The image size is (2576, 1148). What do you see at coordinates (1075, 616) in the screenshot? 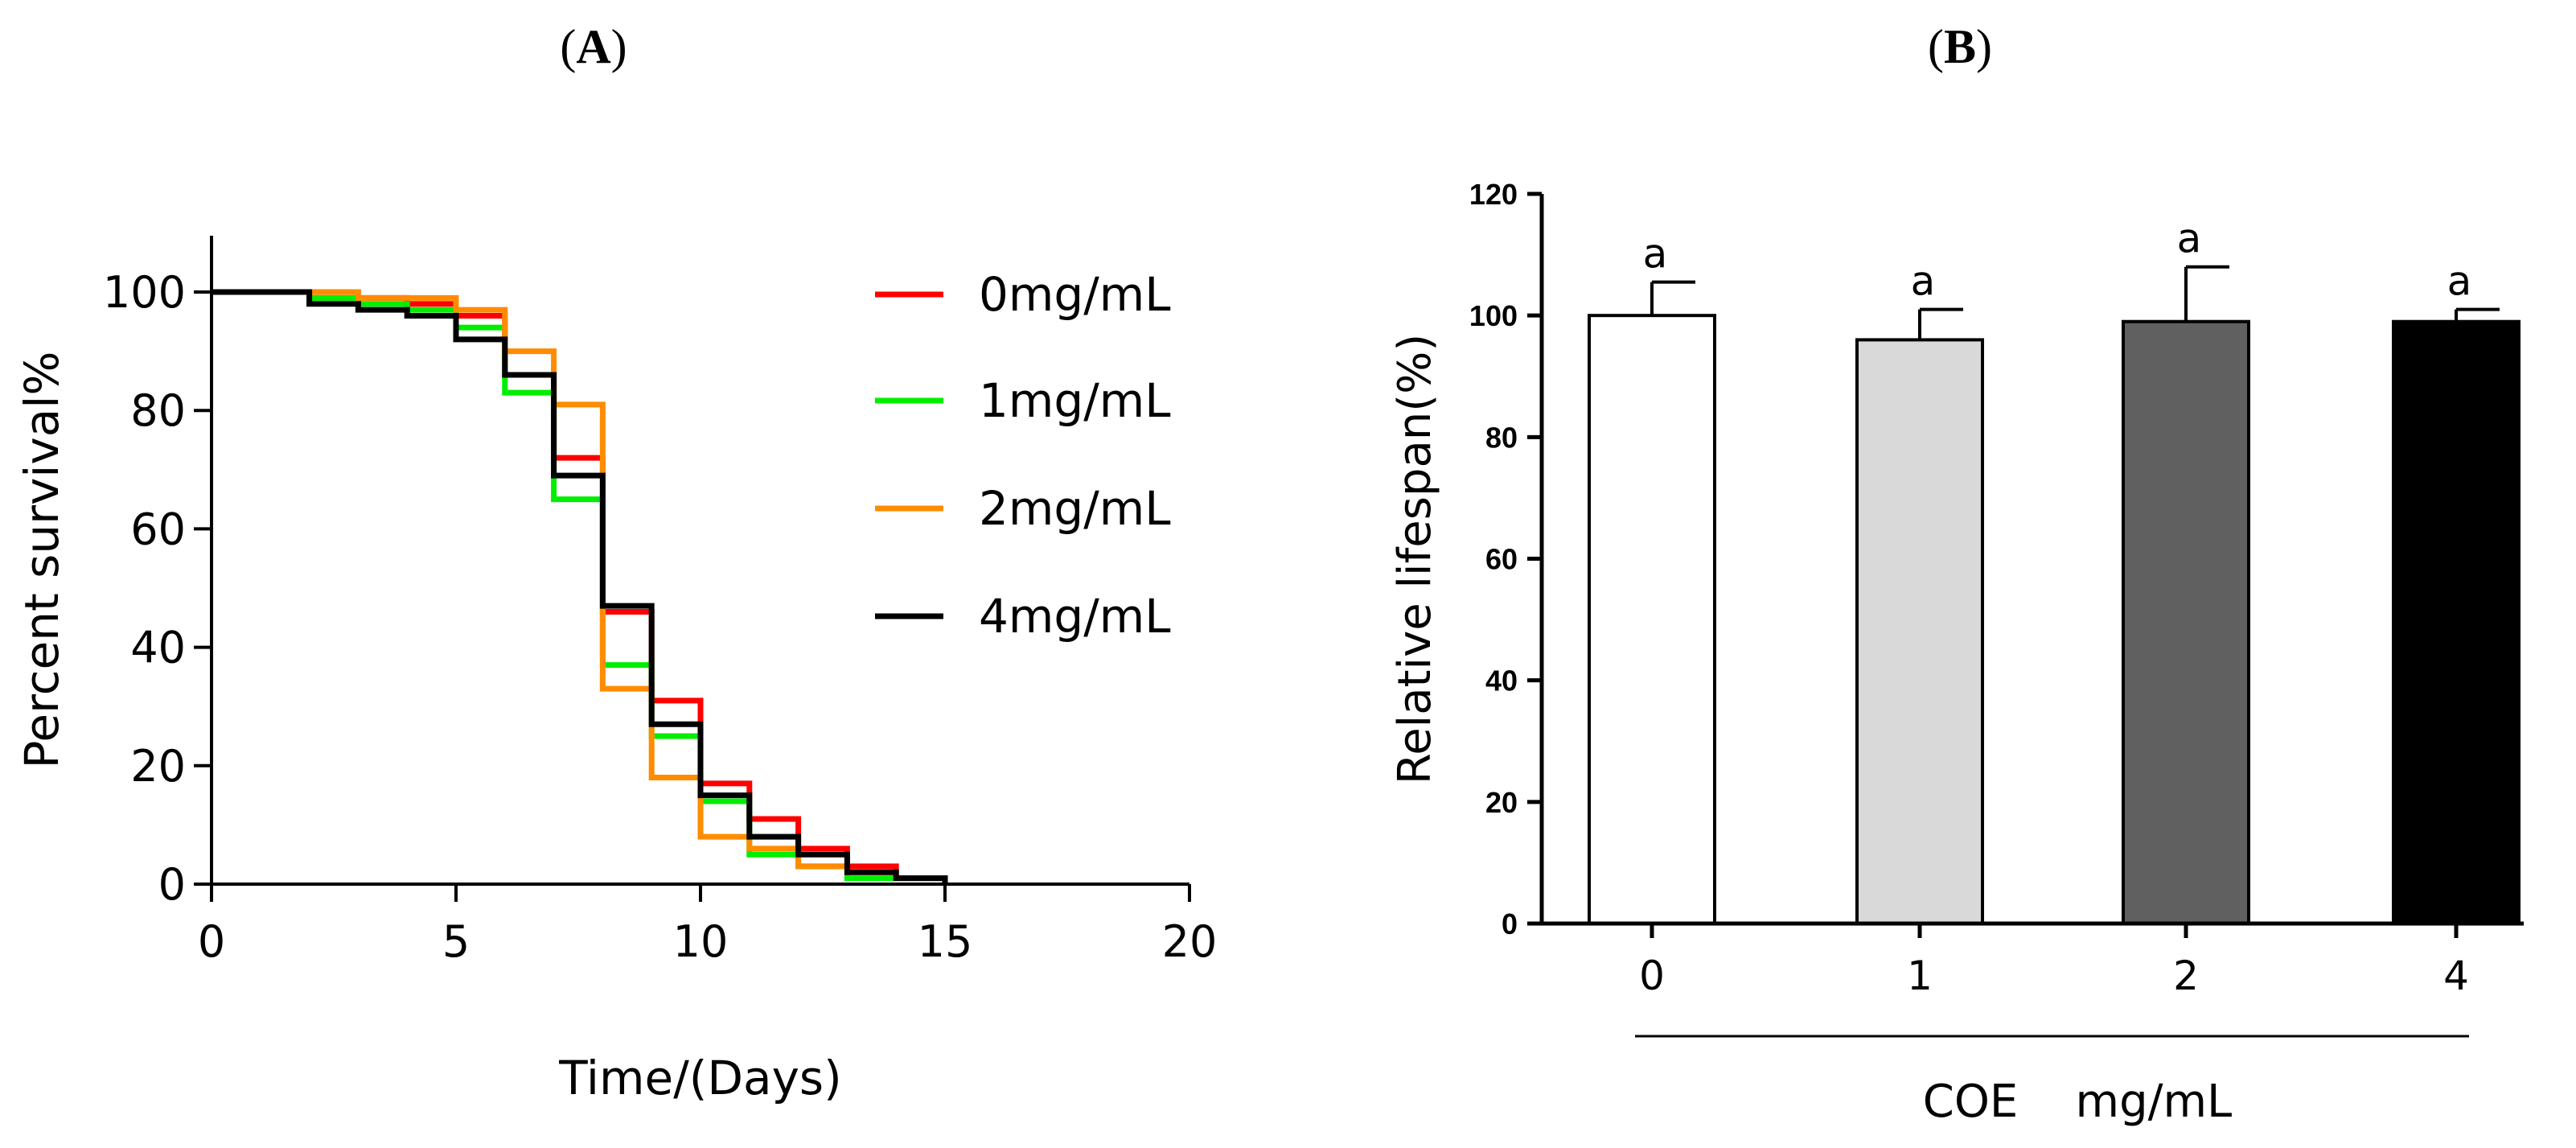
I see `legend-label: 4mg/mL` at bounding box center [1075, 616].